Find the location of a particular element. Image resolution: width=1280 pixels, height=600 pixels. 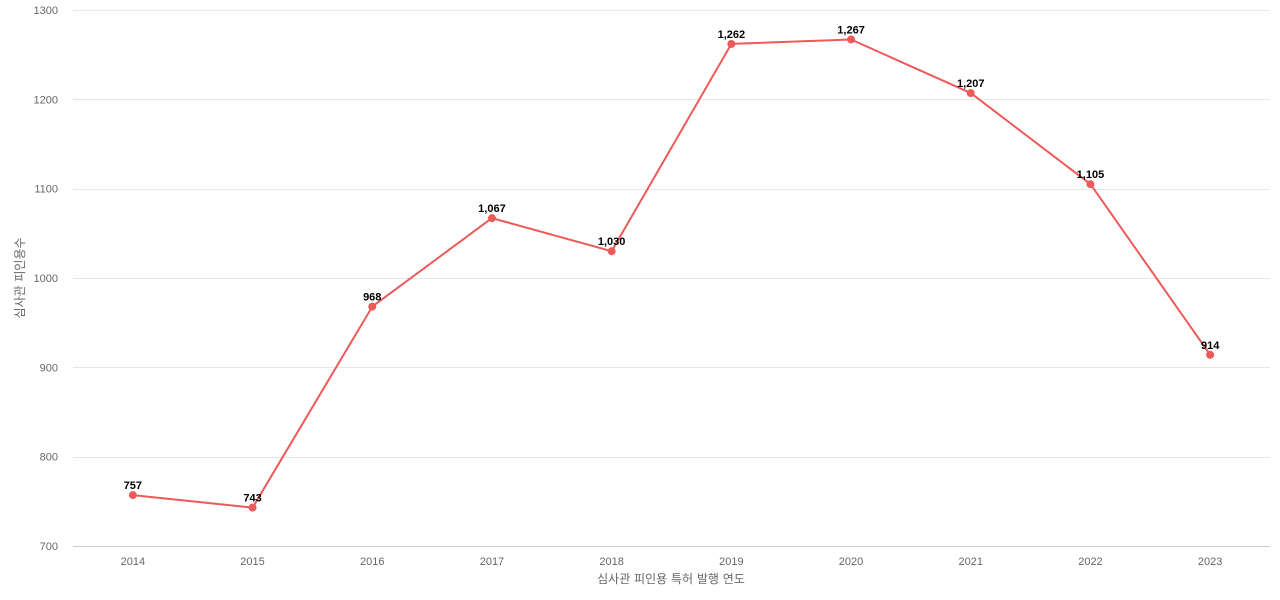

x-tick-label: 2016 is located at coordinates (372, 562).